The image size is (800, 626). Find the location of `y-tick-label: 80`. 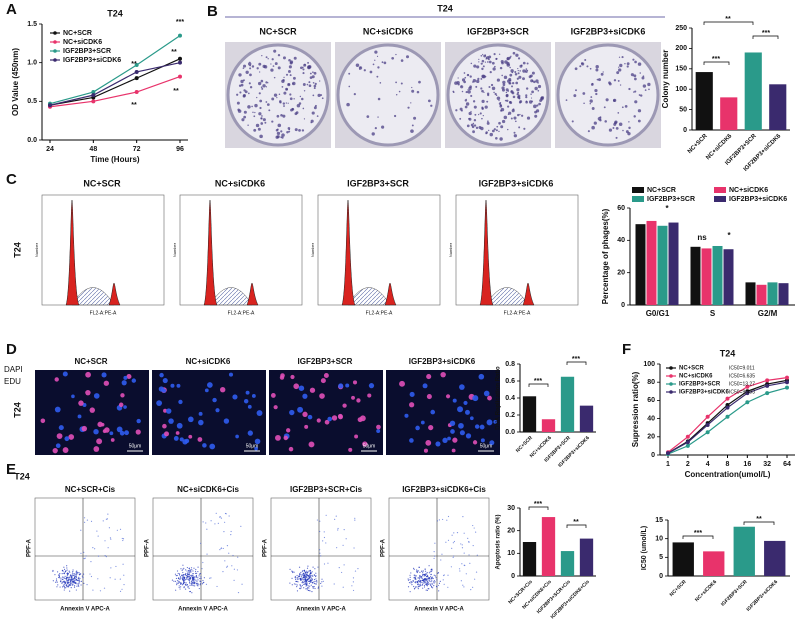

y-tick-label: 80 is located at coordinates (651, 382).